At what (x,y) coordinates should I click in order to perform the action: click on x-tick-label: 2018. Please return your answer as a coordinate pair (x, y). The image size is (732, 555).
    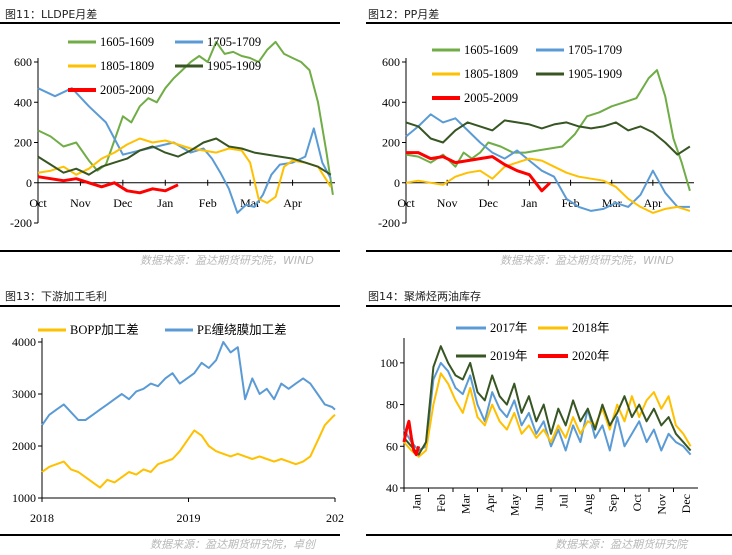
    Looking at the image, I should click on (42, 518).